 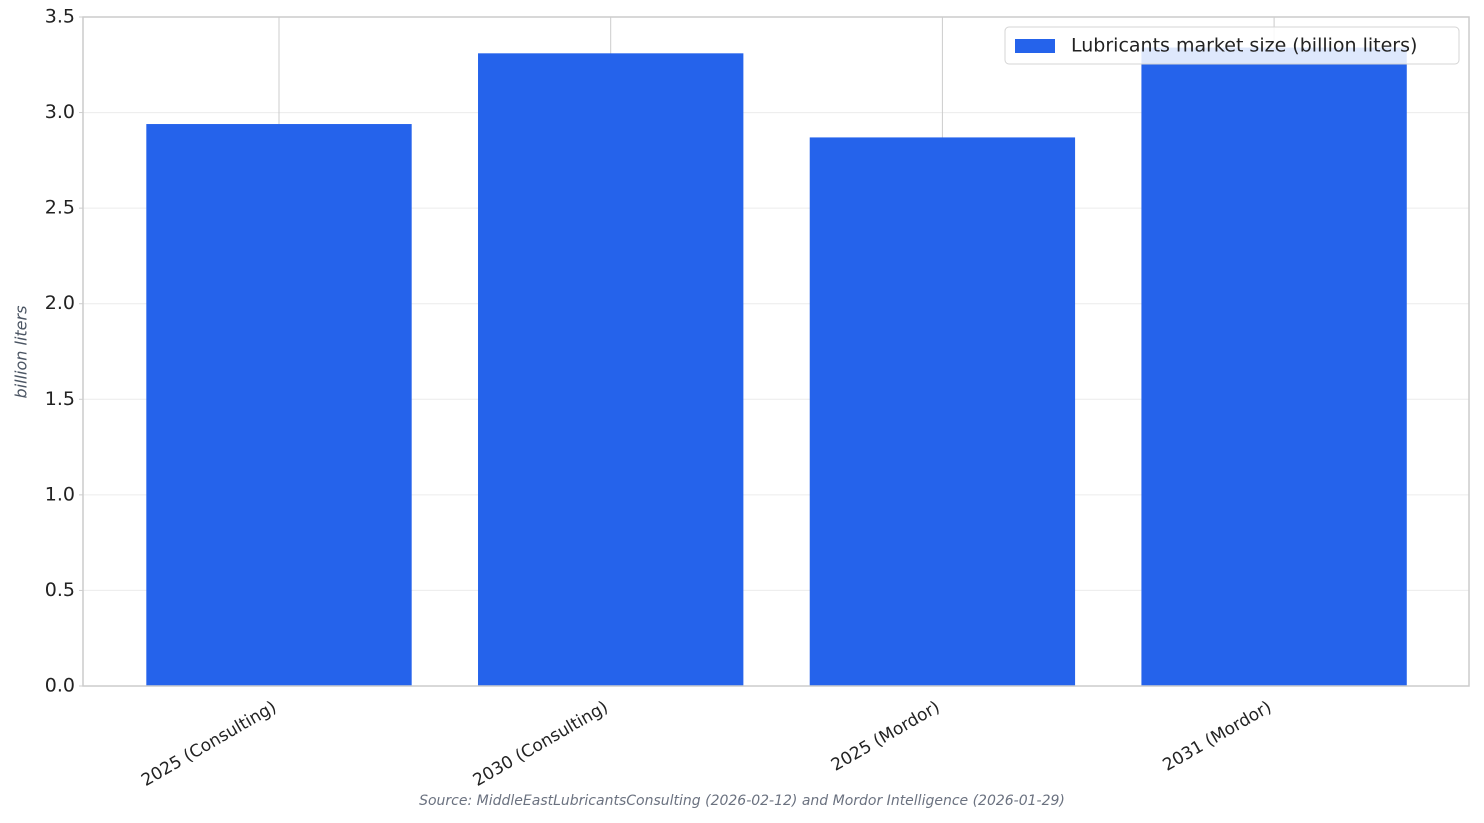 I want to click on legend-box, so click(x=1232, y=45).